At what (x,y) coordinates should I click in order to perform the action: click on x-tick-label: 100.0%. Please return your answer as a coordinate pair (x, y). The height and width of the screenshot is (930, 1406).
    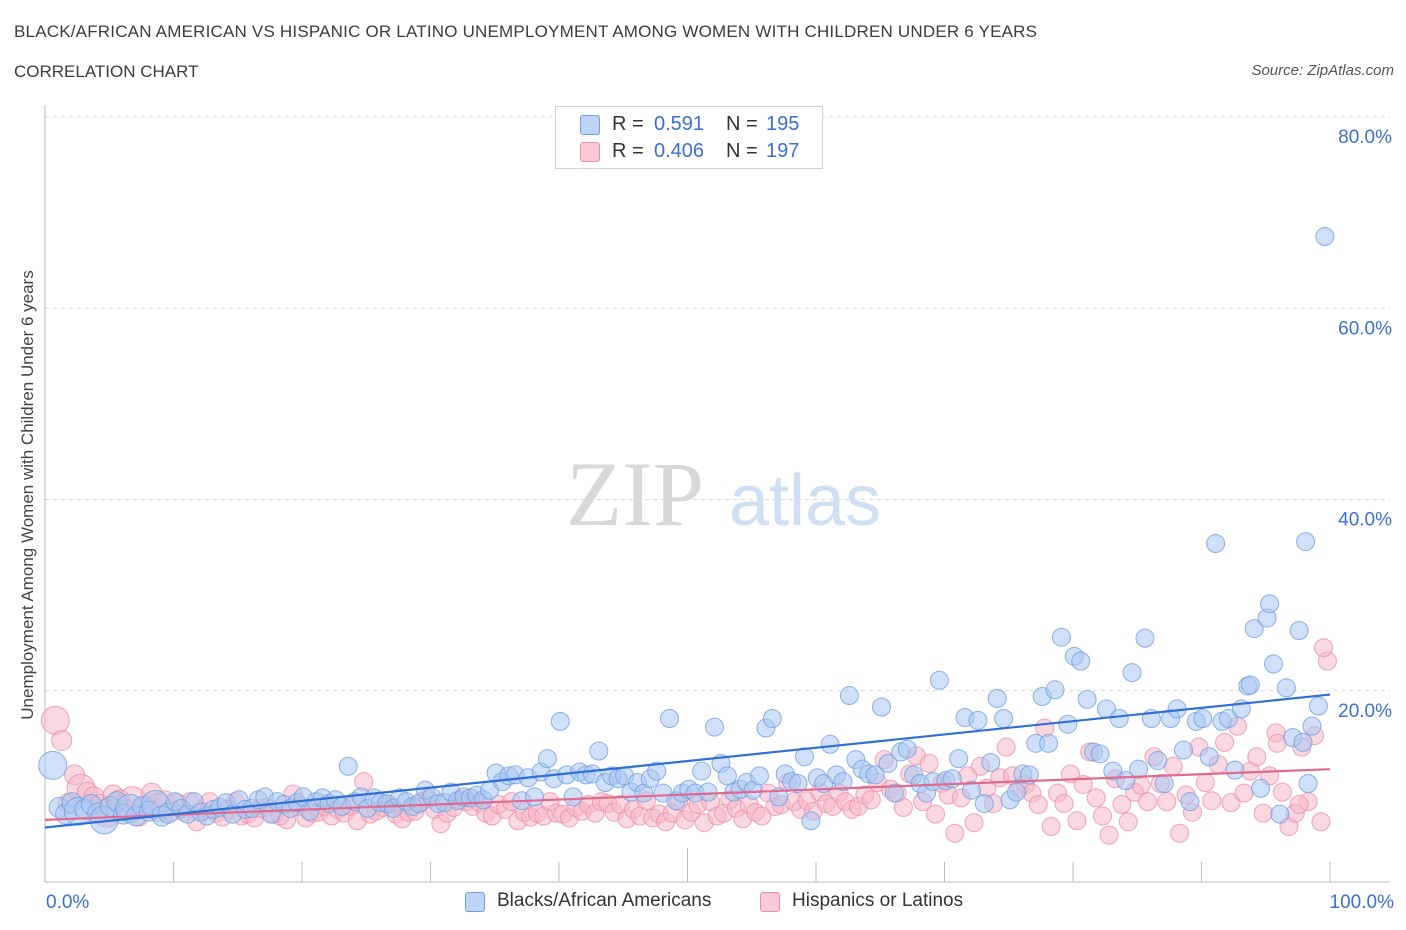
    Looking at the image, I should click on (1362, 902).